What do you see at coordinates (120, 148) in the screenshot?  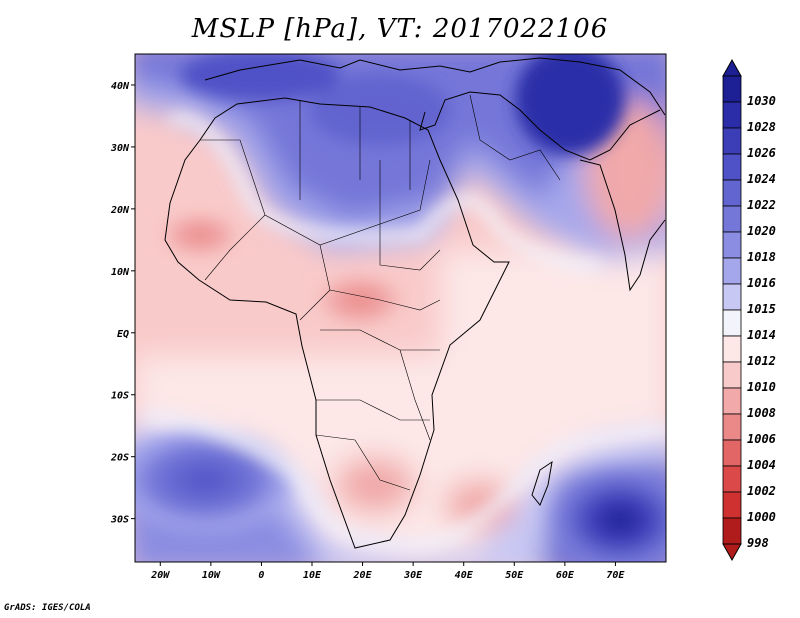 I see `lat-tick-label: 30N` at bounding box center [120, 148].